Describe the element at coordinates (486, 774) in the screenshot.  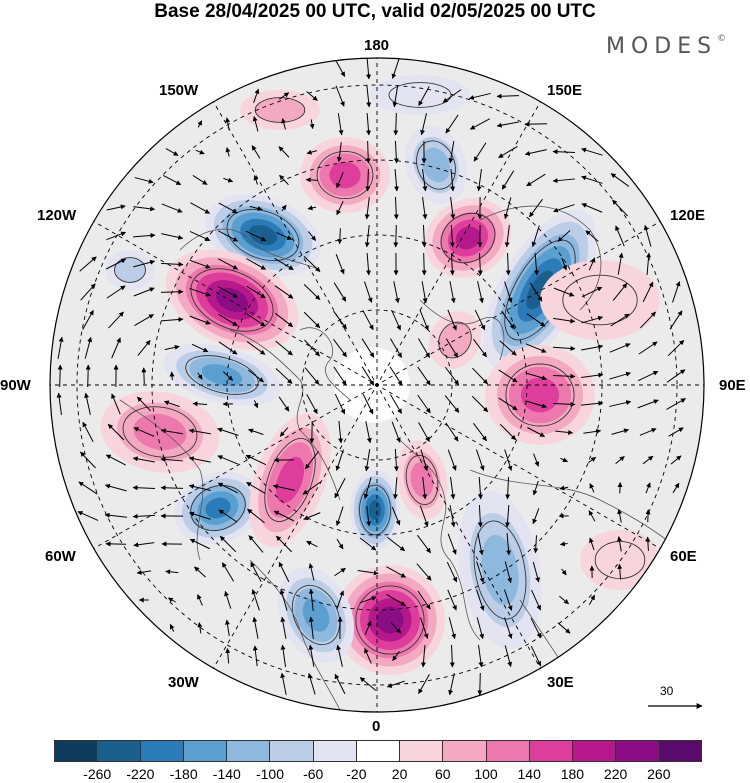
I see `colorbar-tick-label: 100` at that location.